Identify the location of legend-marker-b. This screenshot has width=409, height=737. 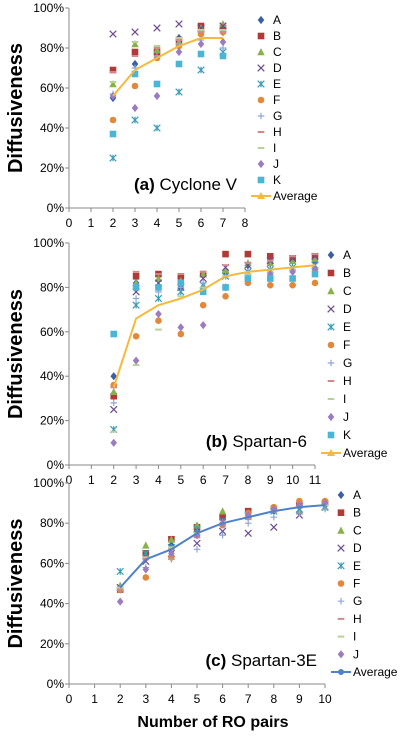
(331, 273).